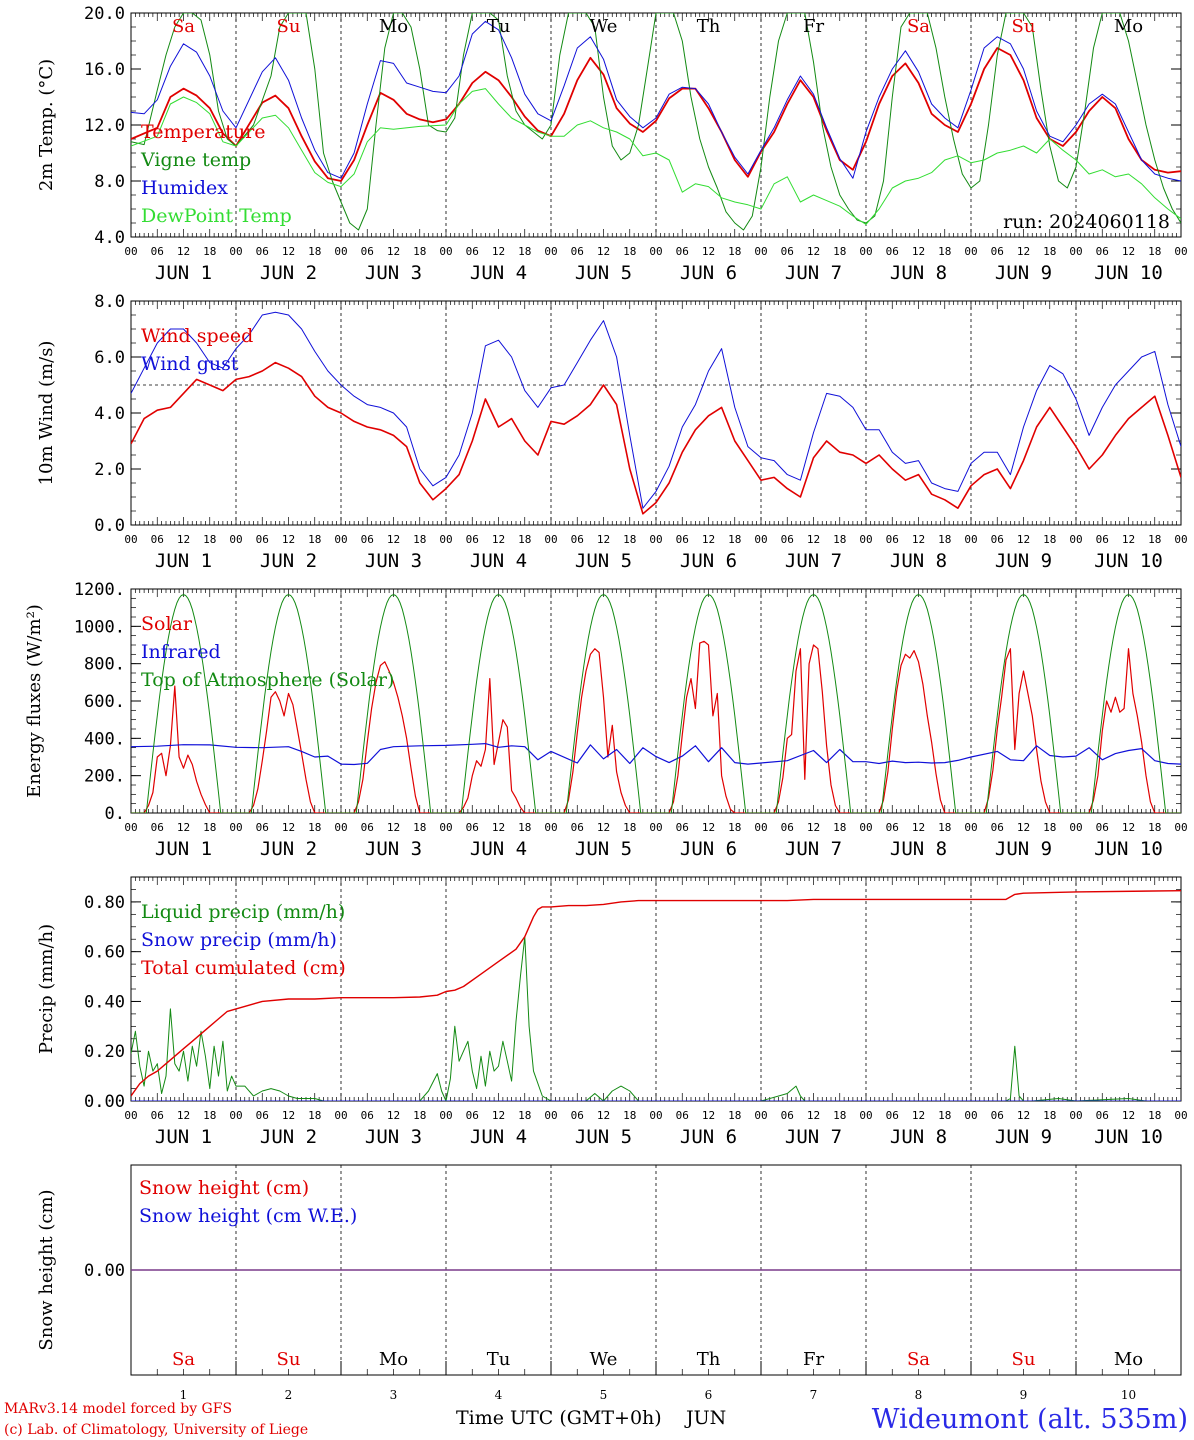 The height and width of the screenshot is (1440, 1194). Describe the element at coordinates (243, 968) in the screenshot. I see `legend-entry: Total cumulated (cm)` at that location.